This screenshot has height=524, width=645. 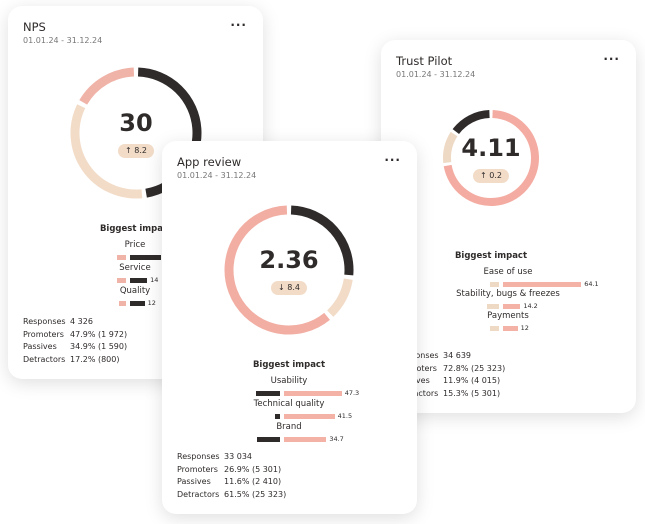 I want to click on stat-value: 47.9% (1 972), so click(x=99, y=334).